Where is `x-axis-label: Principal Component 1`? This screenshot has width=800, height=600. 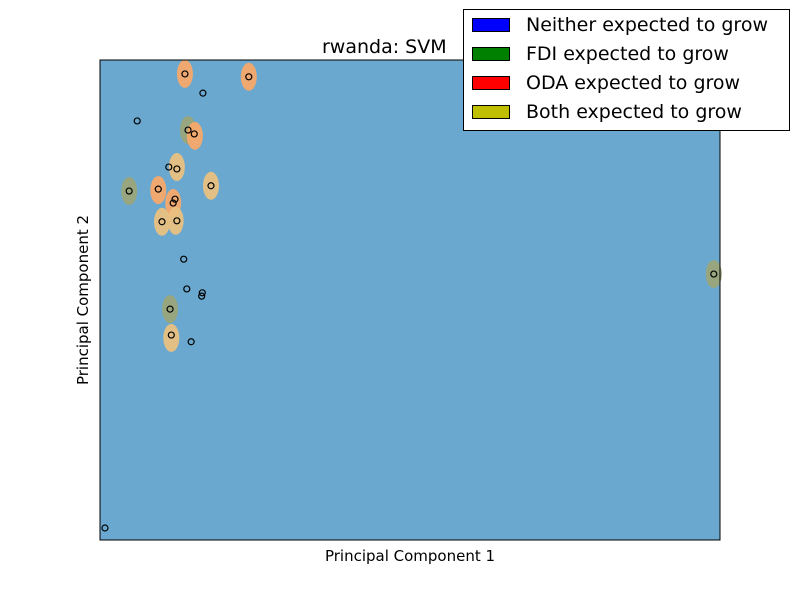
x-axis-label: Principal Component 1 is located at coordinates (410, 556).